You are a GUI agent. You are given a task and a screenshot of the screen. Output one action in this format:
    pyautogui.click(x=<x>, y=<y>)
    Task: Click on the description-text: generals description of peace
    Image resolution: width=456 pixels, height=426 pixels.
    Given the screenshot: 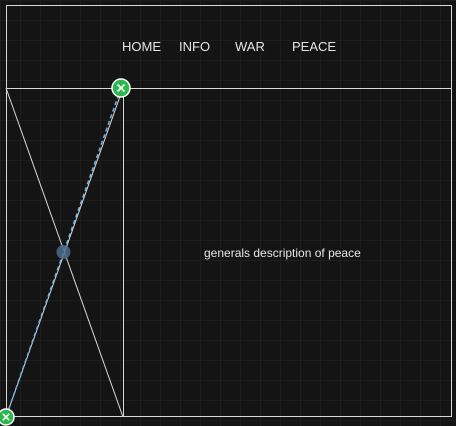 What is the action you would take?
    pyautogui.click(x=282, y=253)
    